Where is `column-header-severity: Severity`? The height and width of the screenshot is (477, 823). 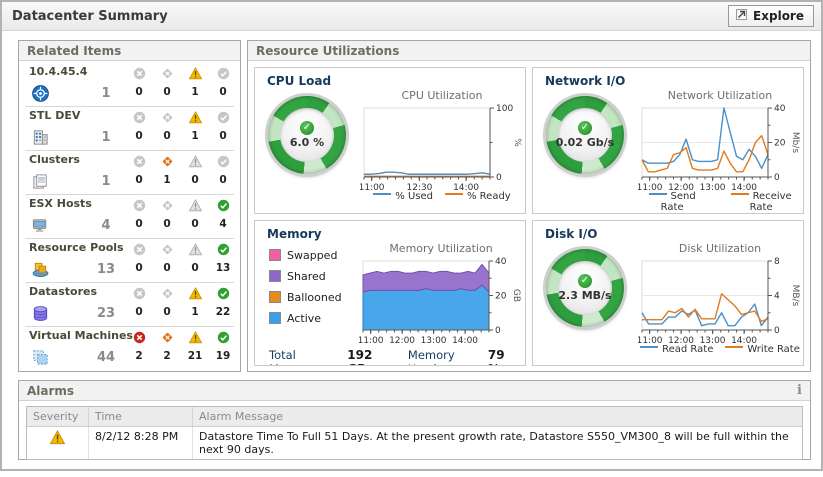
column-header-severity: Severity is located at coordinates (58, 416).